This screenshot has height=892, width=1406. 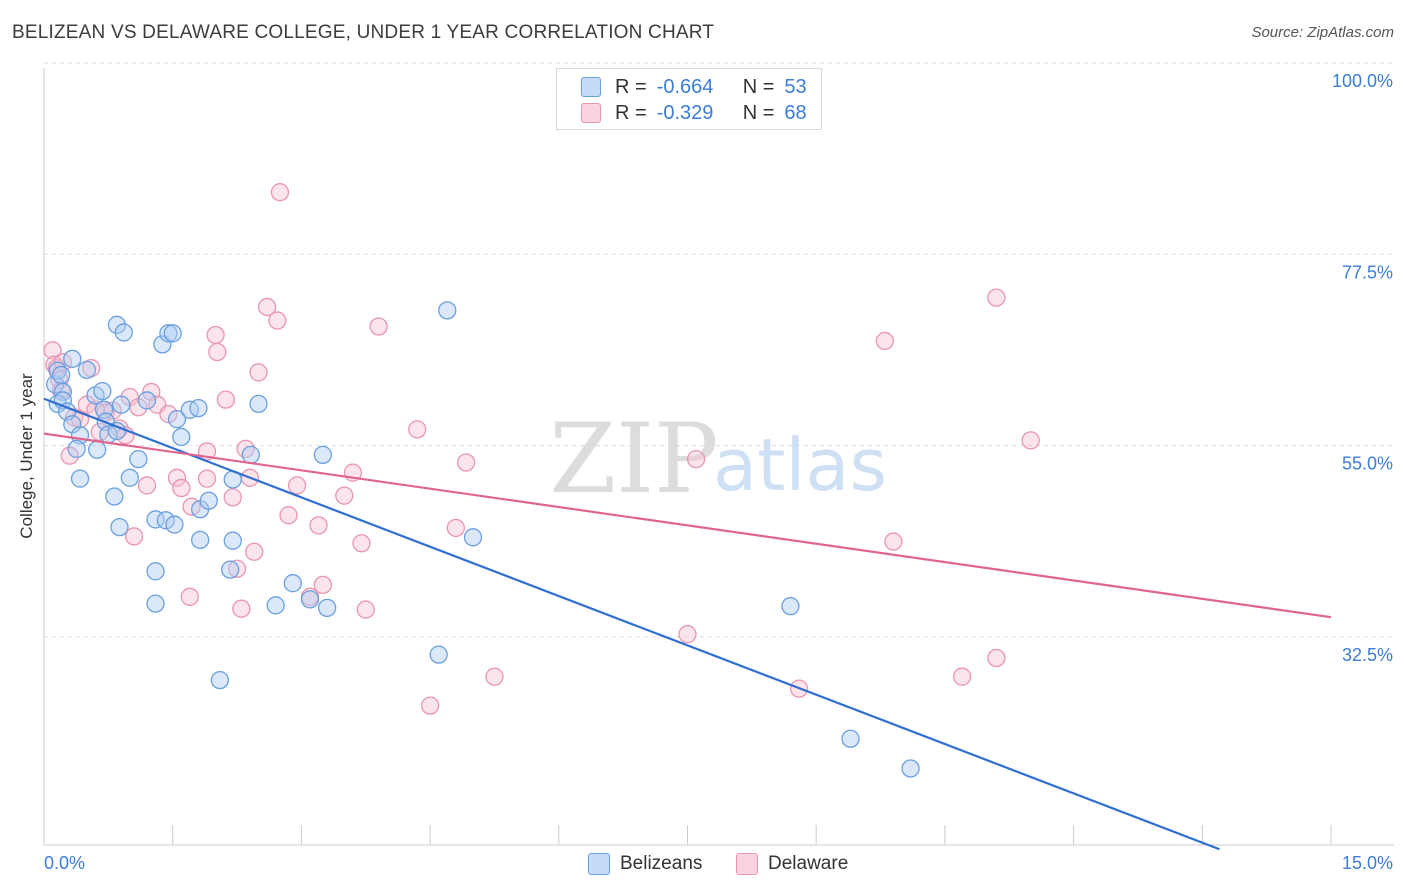 What do you see at coordinates (591, 87) in the screenshot?
I see `blue-swatch-icon` at bounding box center [591, 87].